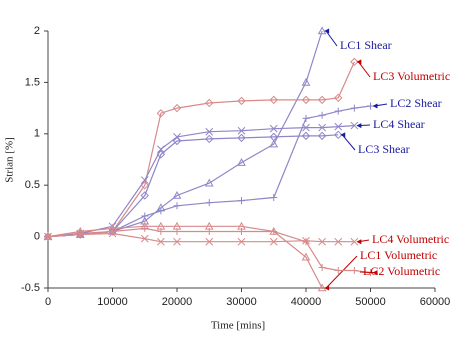 The height and width of the screenshot is (339, 474). I want to click on x-tick-label: 0, so click(48, 302).